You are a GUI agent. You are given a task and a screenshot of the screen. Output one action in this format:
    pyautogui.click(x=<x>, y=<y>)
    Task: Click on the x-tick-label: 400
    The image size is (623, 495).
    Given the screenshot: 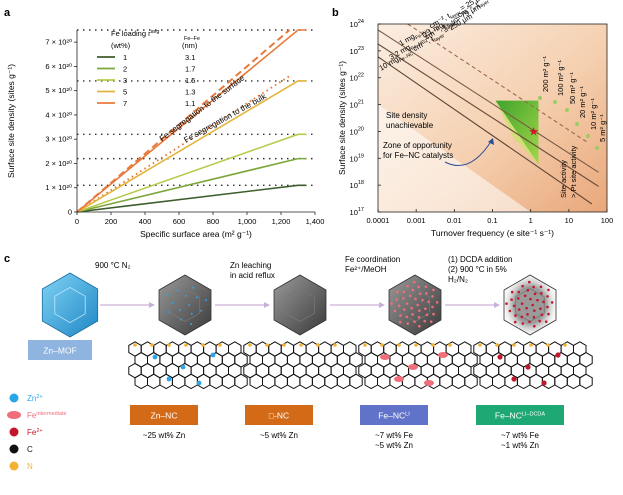 What is the action you would take?
    pyautogui.click(x=145, y=221)
    